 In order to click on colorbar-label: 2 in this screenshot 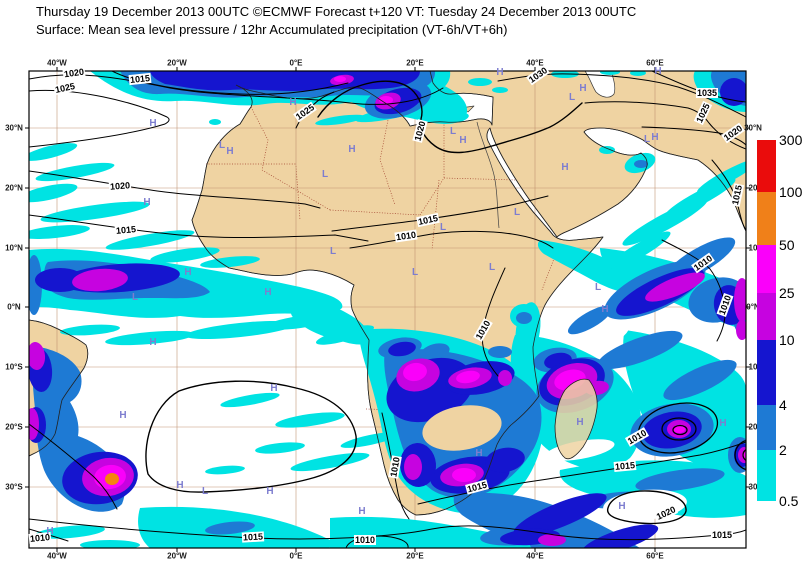, I will do `click(783, 450)`.